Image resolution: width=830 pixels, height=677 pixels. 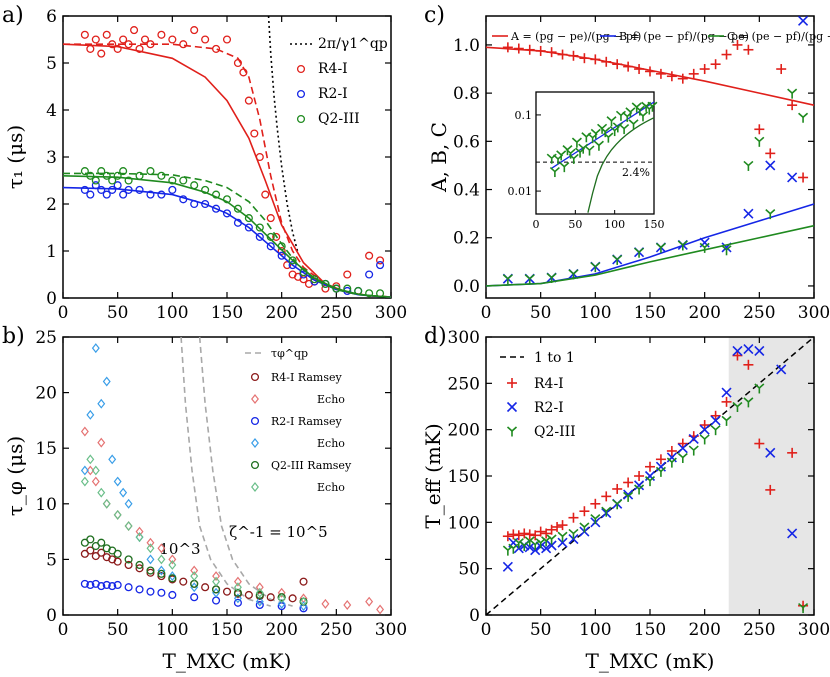 I want to click on y-axis-label: τ₁ (μs), so click(x=15, y=157).